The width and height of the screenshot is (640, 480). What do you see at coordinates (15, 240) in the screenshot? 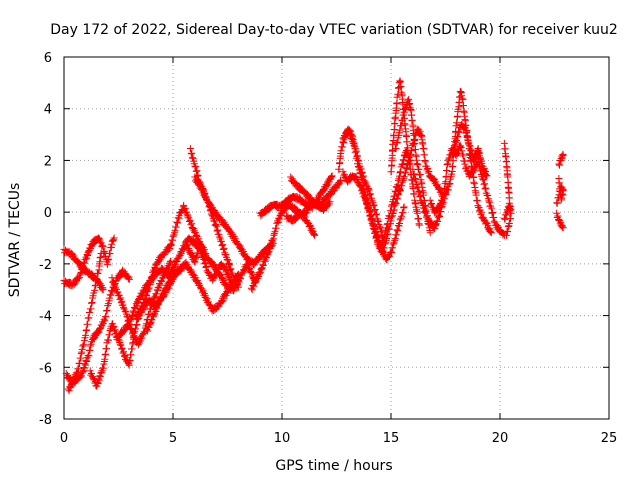
I see `y-axis-label: SDTVAR / TECUs` at bounding box center [15, 240].